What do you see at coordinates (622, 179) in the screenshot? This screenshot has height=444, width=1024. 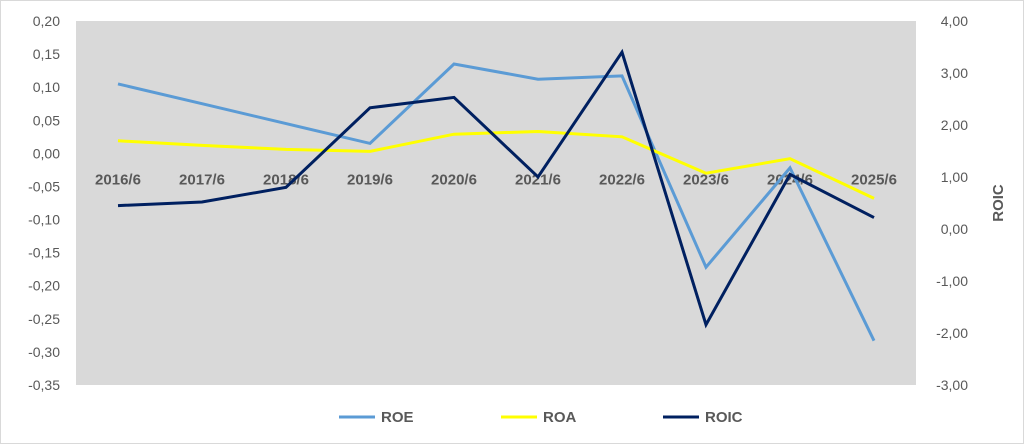 I see `x-category-label: 2022/6` at bounding box center [622, 179].